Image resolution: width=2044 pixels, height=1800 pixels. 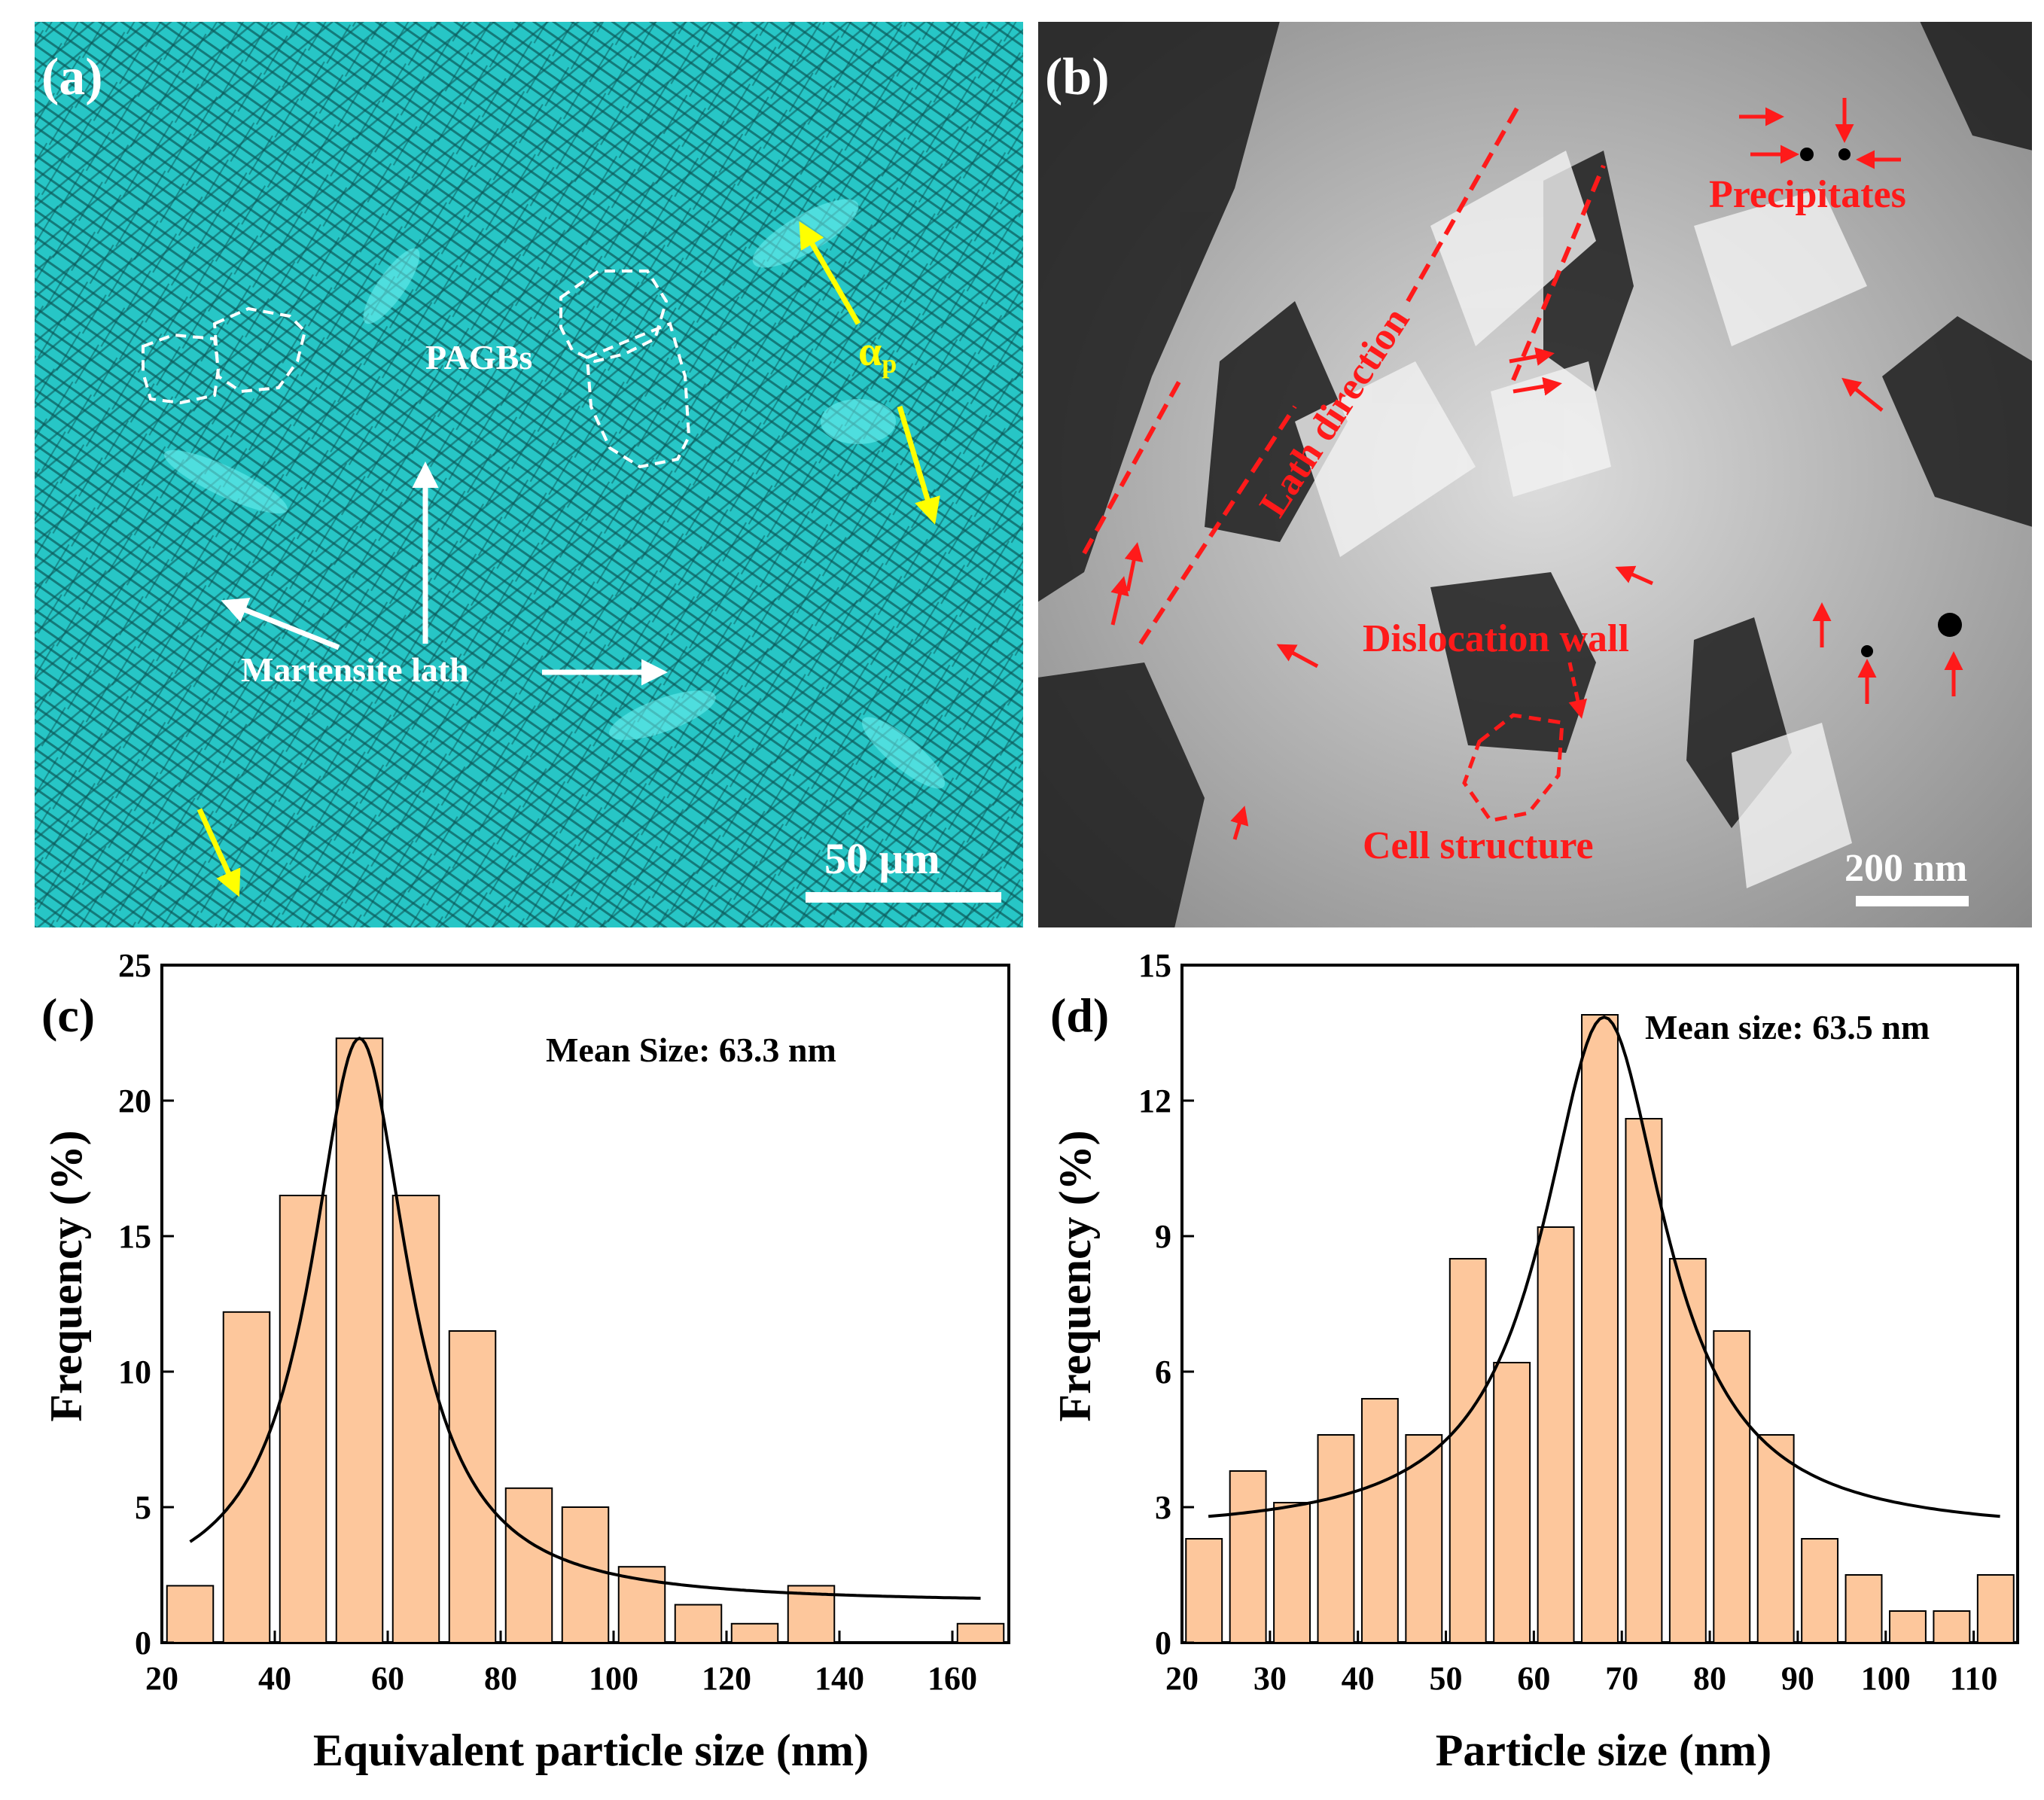 What do you see at coordinates (1513, 768) in the screenshot?
I see `cell-outline` at bounding box center [1513, 768].